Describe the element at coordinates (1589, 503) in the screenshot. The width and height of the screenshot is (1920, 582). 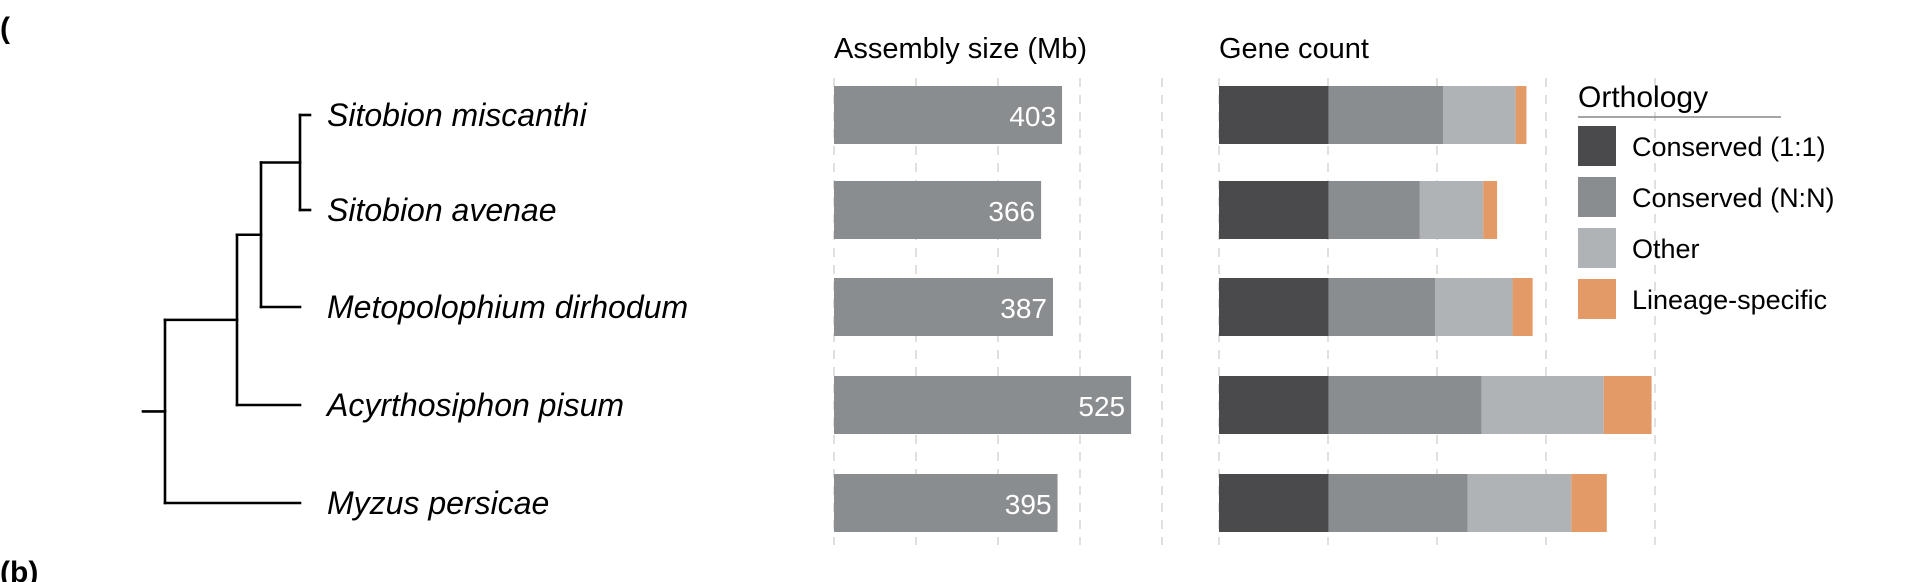
I see `gene-bar-lineage-specific-myzus-persicae` at that location.